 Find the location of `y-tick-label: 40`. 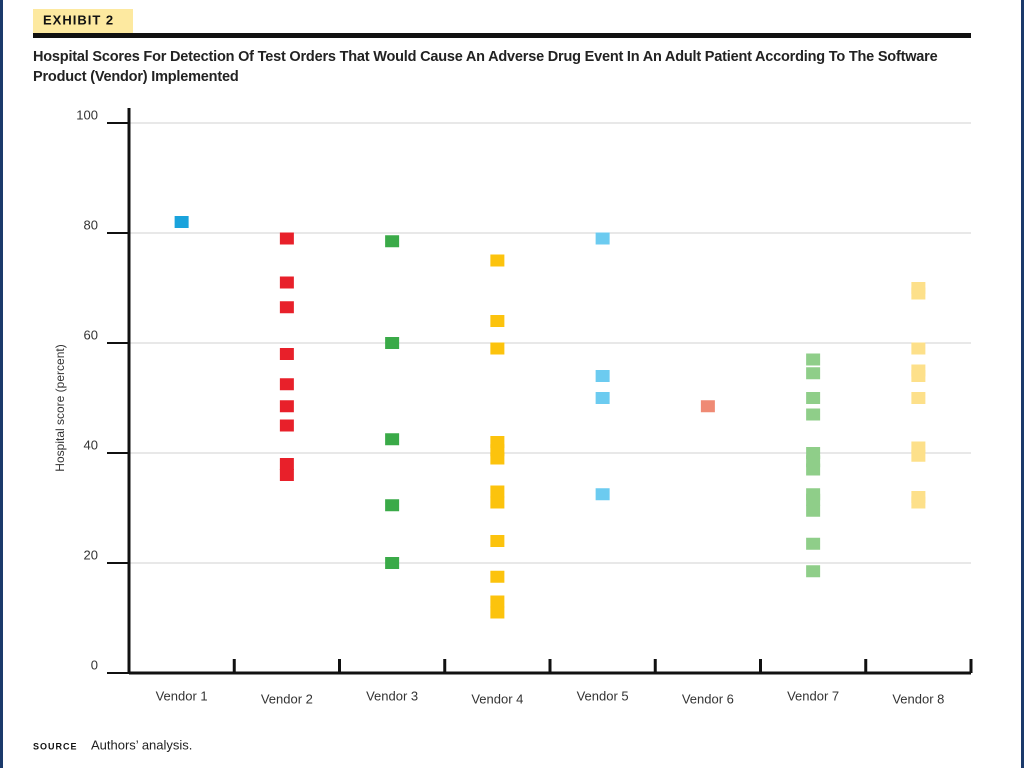

y-tick-label: 40 is located at coordinates (91, 444).